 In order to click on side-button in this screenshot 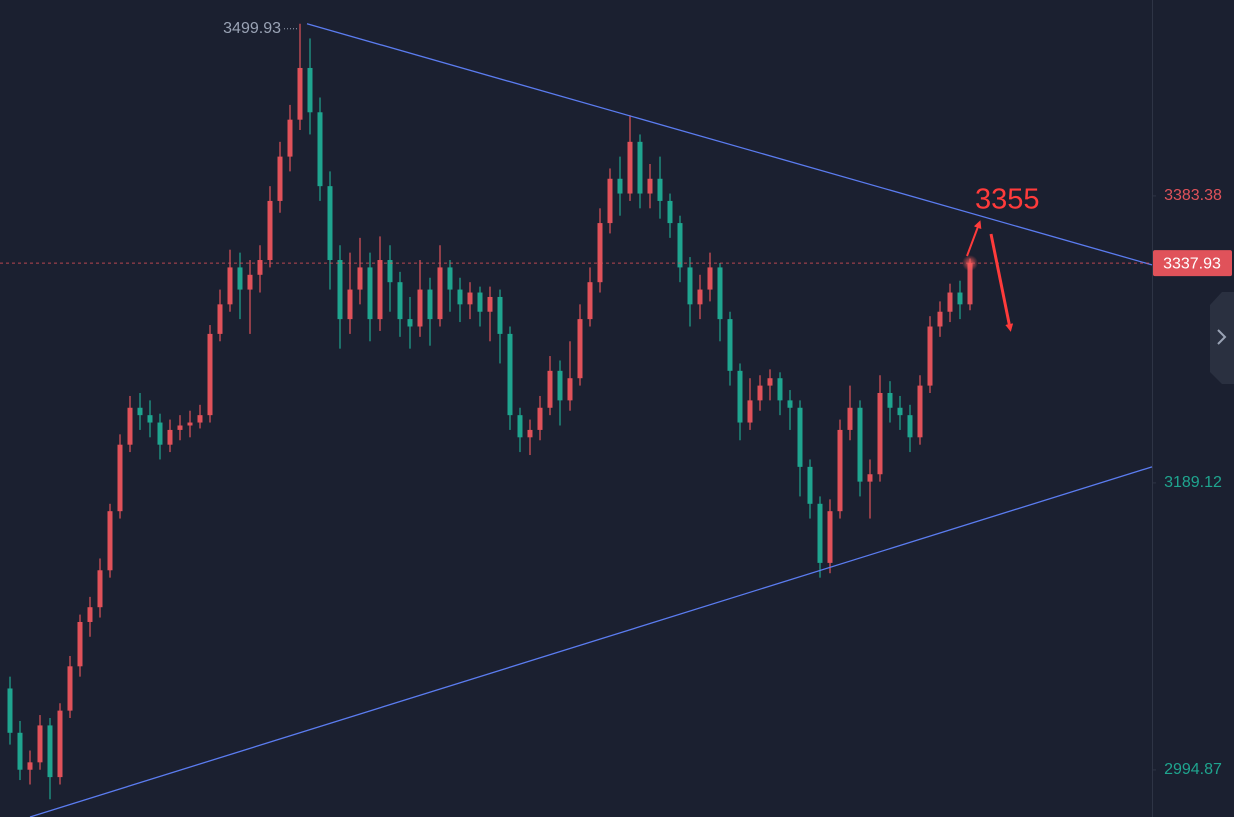, I will do `click(1222, 338)`.